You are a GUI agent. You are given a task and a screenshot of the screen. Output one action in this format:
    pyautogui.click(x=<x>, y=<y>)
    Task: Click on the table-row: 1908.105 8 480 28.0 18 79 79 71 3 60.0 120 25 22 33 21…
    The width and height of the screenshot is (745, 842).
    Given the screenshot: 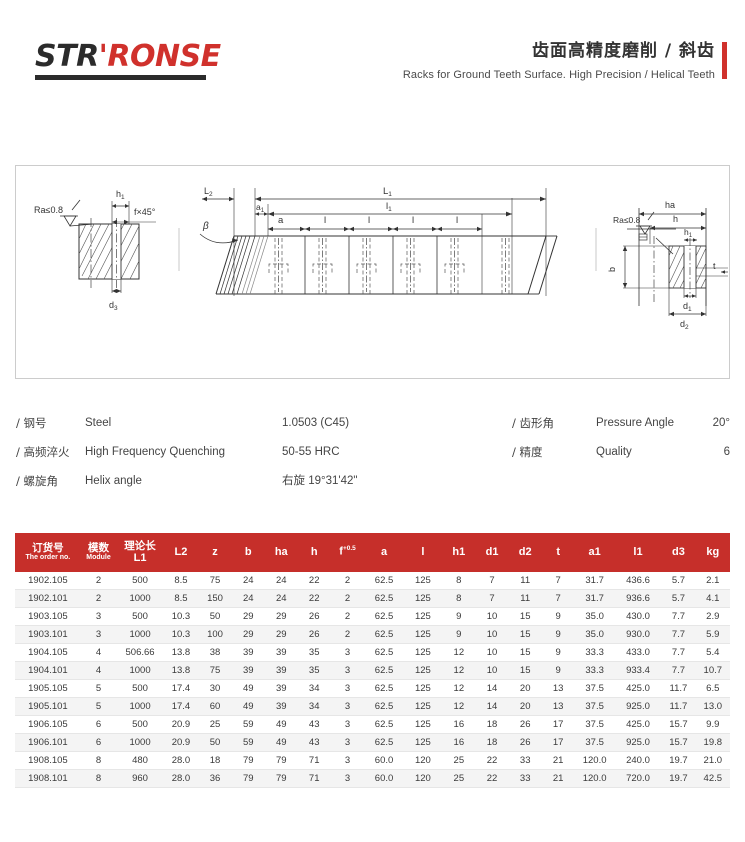 What is the action you would take?
    pyautogui.click(x=372, y=760)
    